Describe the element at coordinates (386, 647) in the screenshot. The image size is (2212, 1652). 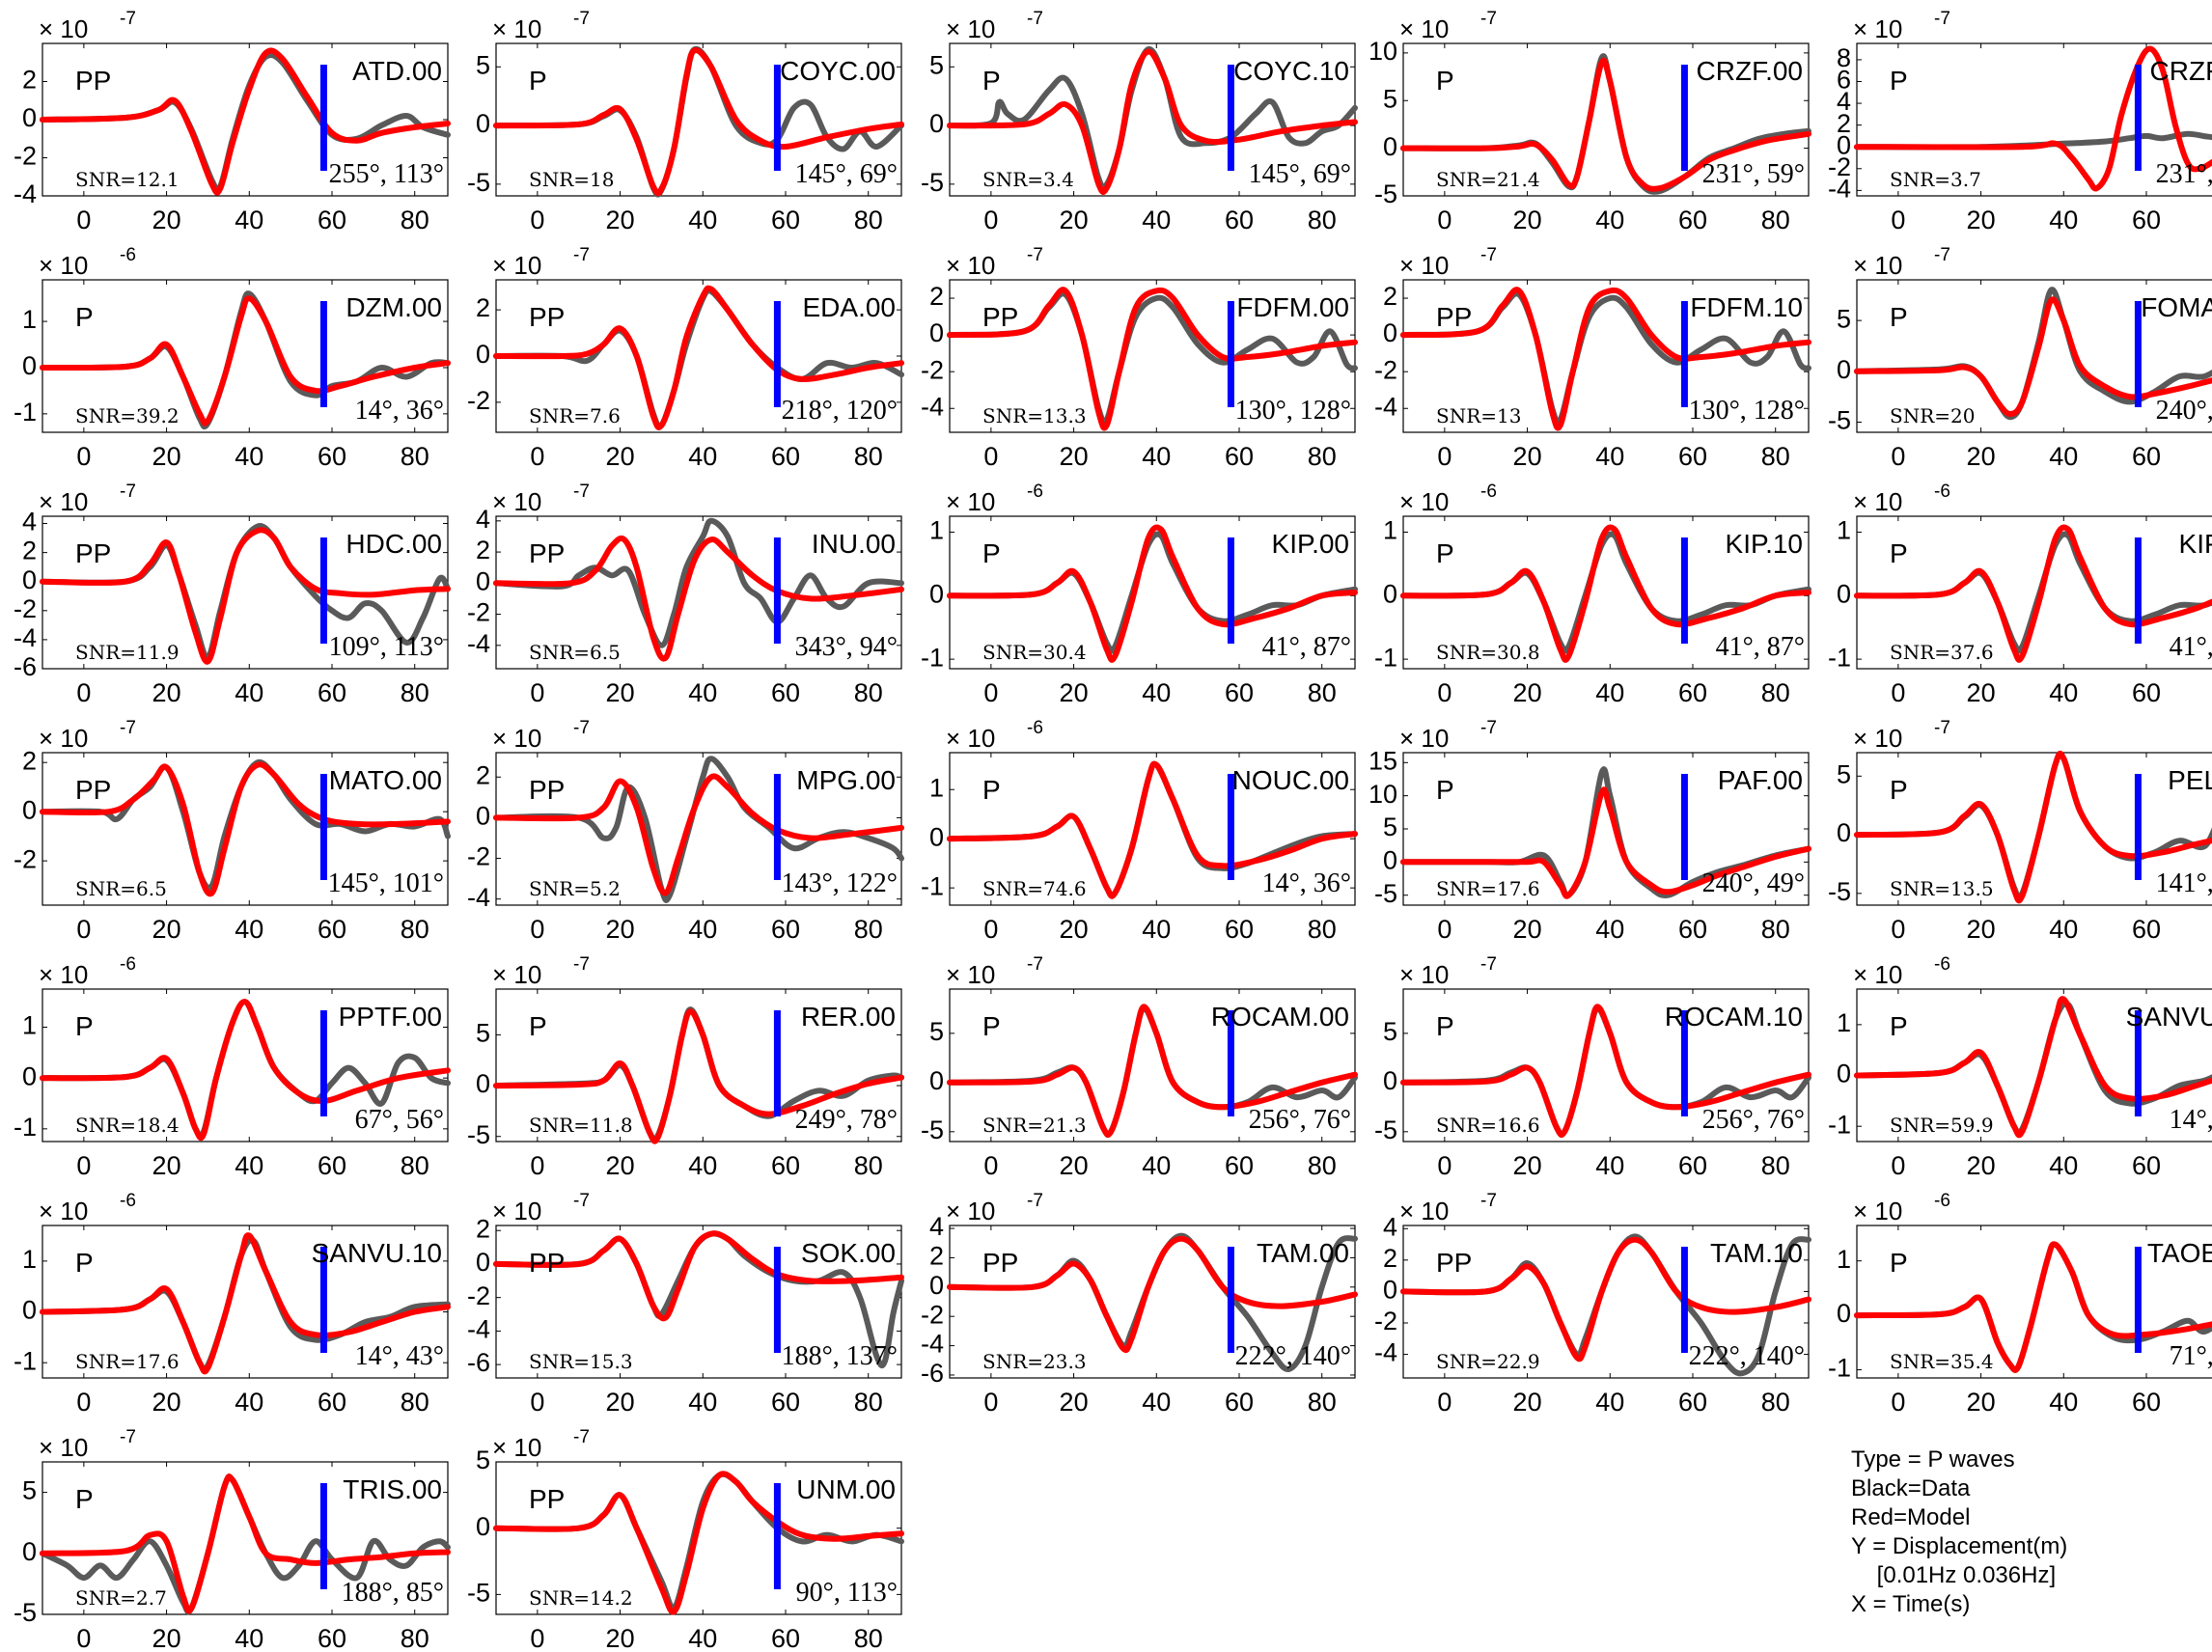
I see `azimuth-distance-label: 109°, 113°` at that location.